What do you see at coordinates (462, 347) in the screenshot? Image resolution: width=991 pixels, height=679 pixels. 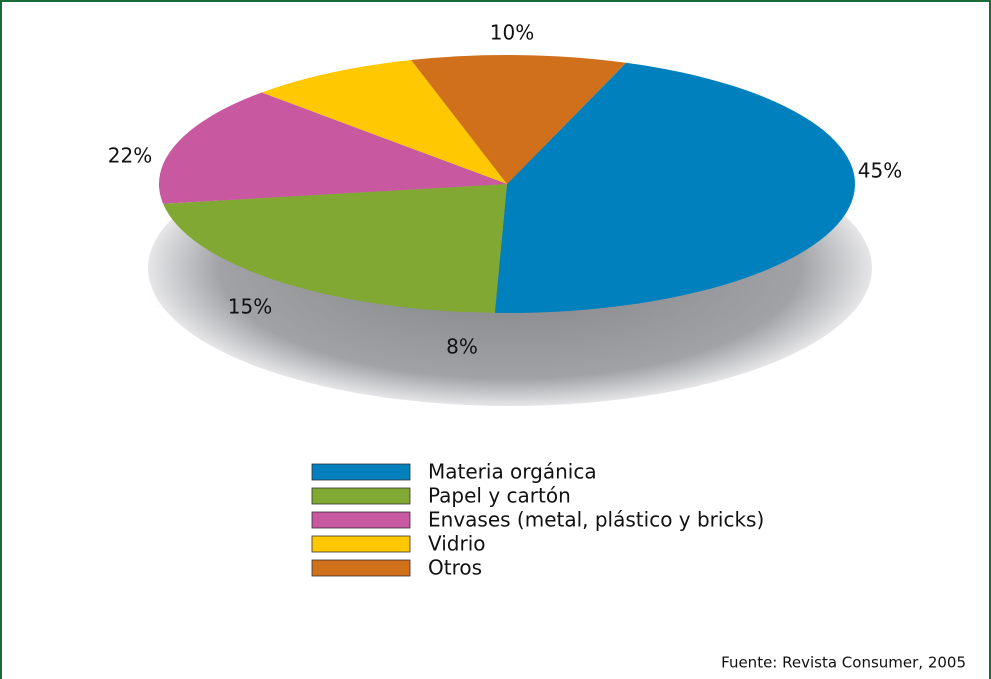 I see `data-label: 8%` at bounding box center [462, 347].